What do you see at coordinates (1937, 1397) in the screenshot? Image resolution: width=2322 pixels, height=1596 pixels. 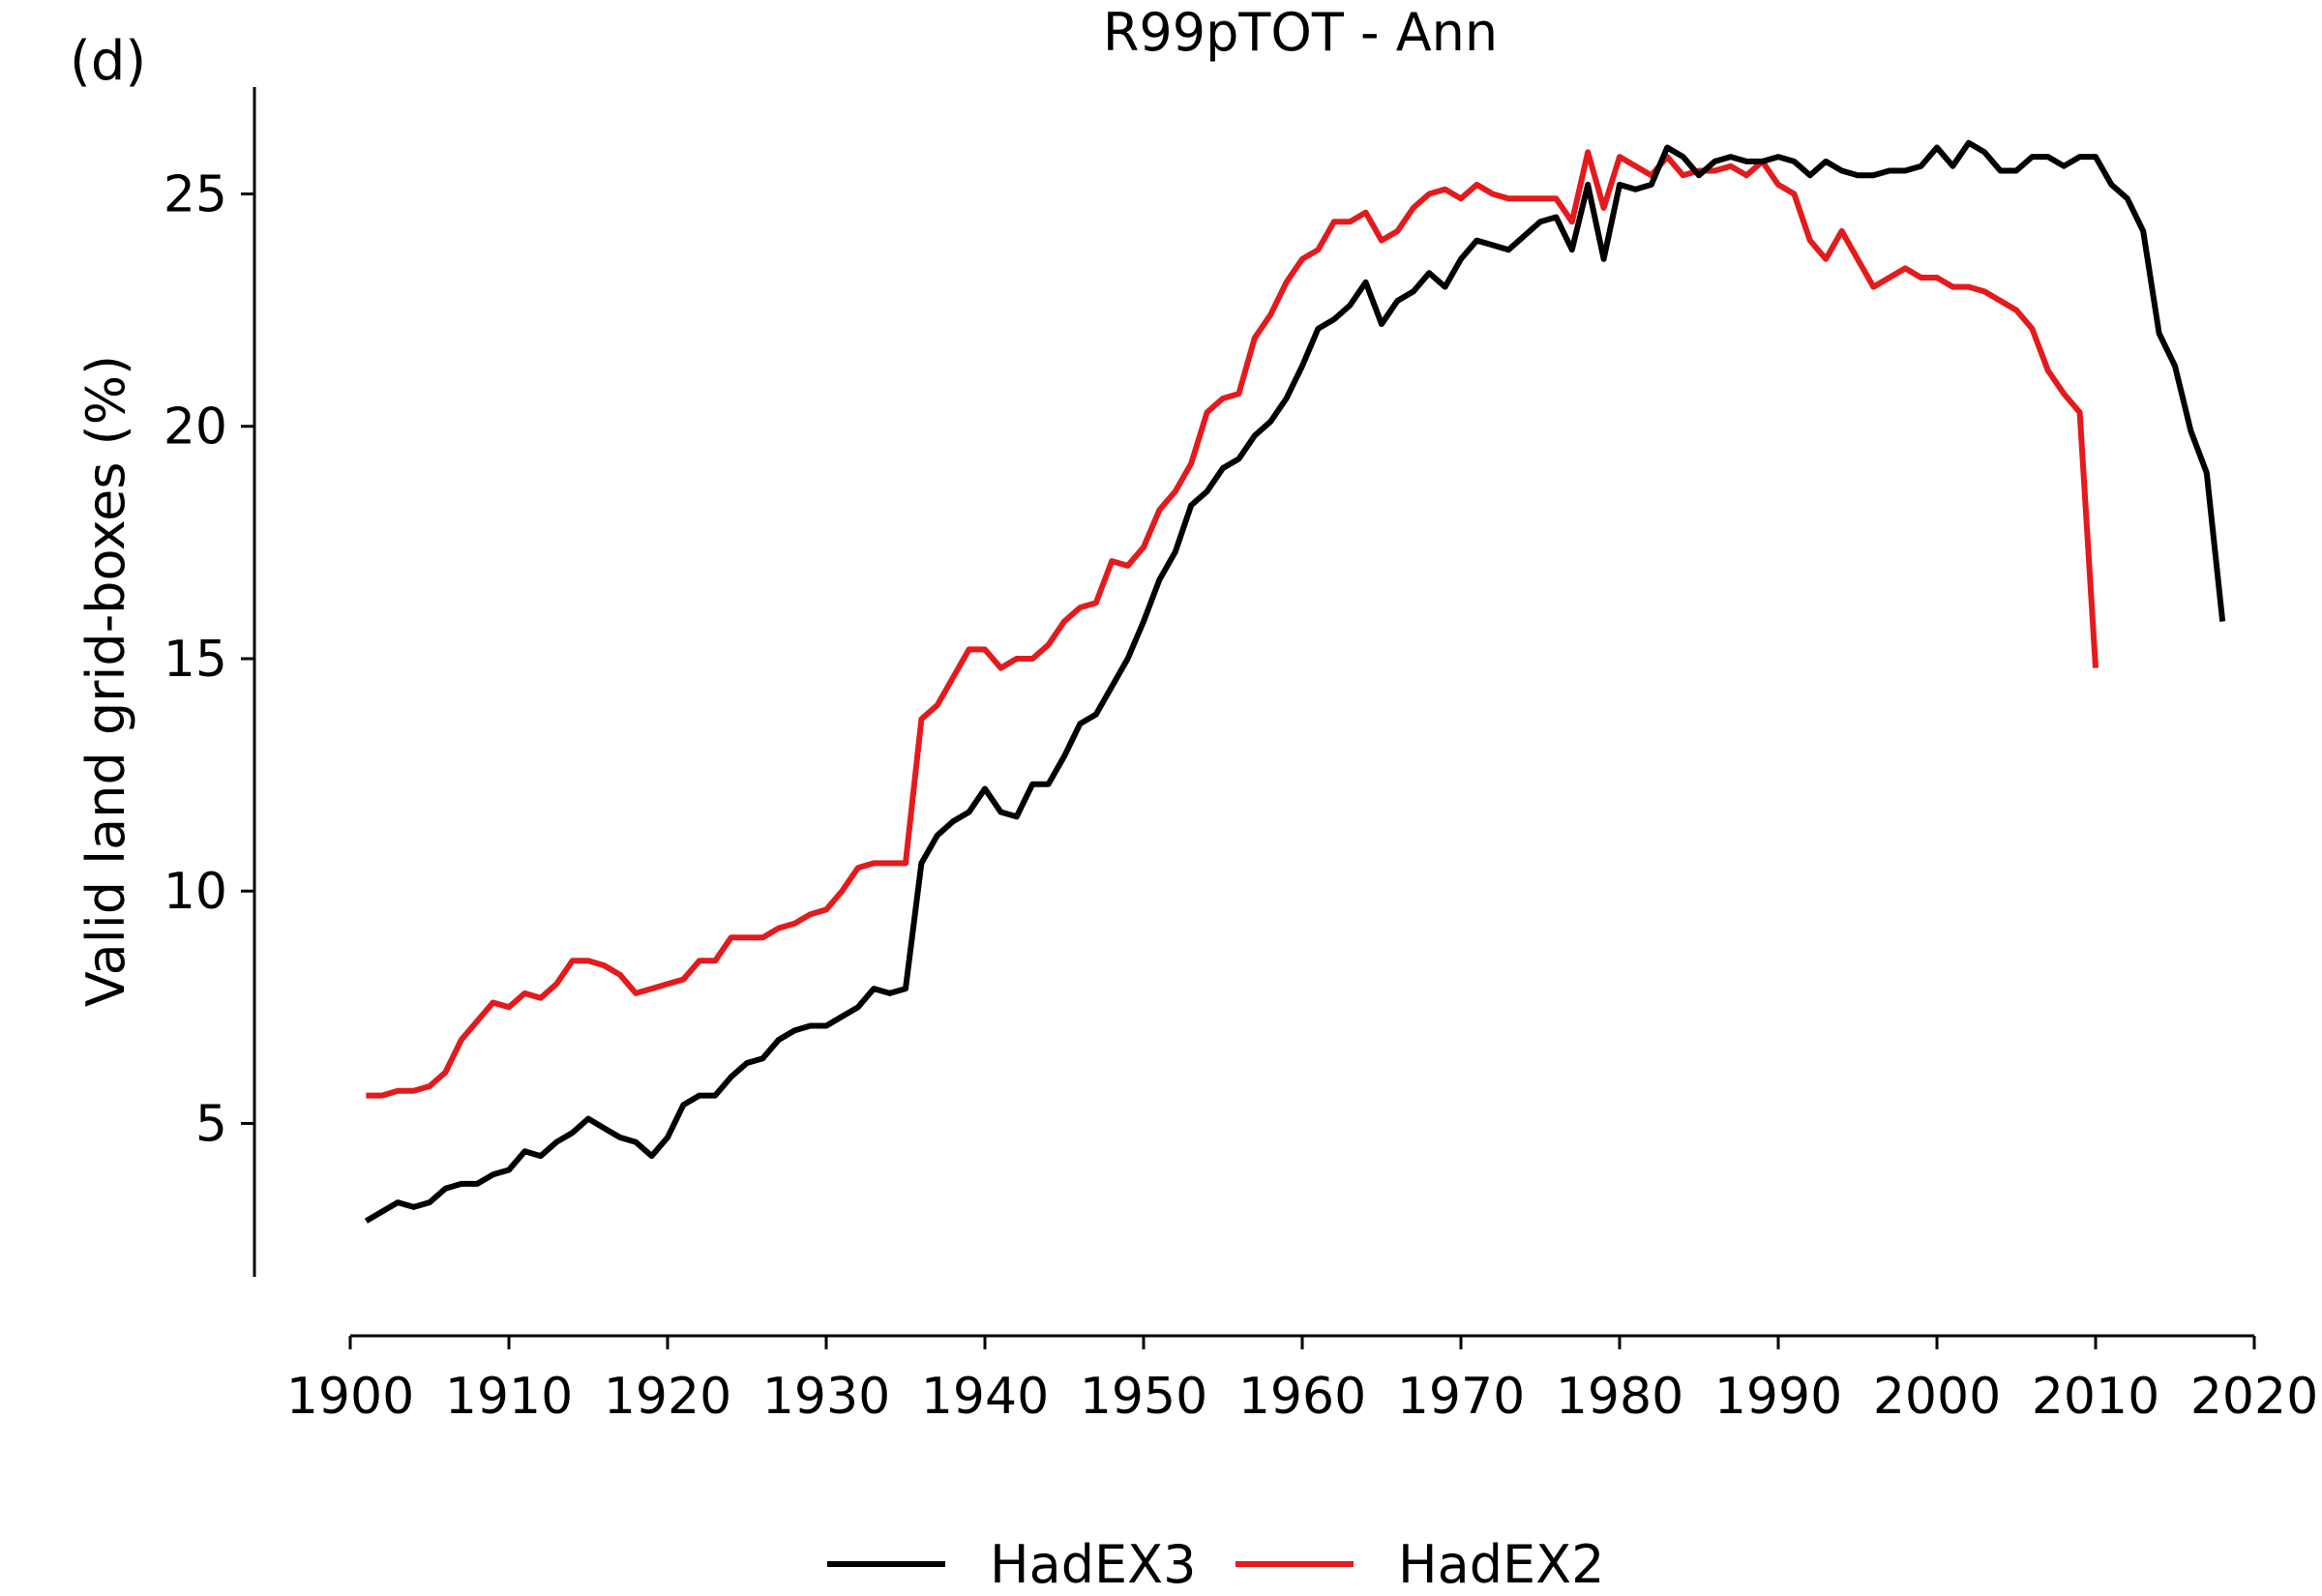 I see `x-tick-label: 2000` at bounding box center [1937, 1397].